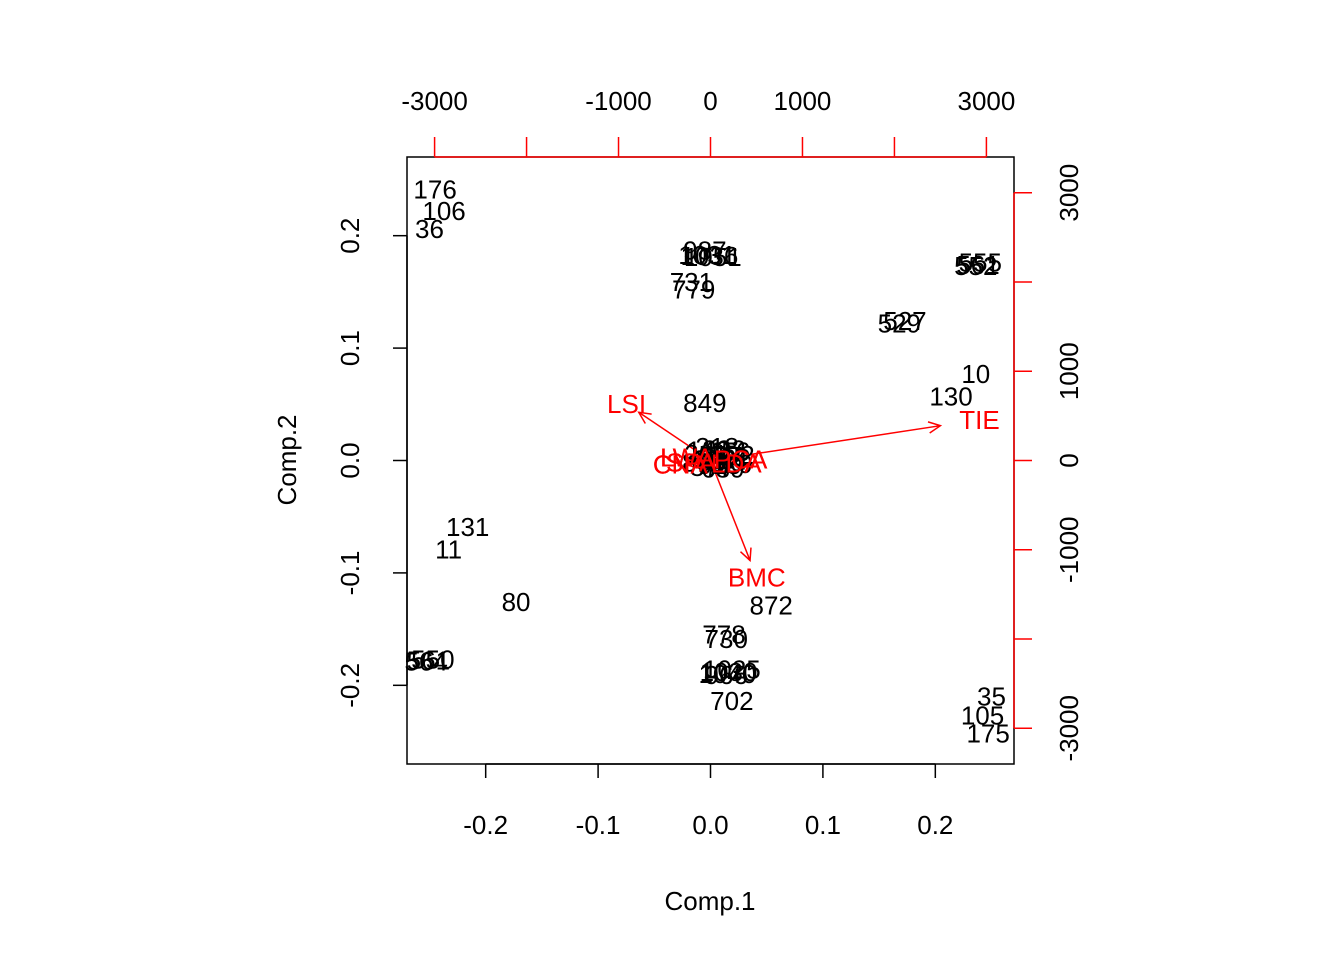 The width and height of the screenshot is (1344, 960). I want to click on score-label: 10, so click(975, 374).